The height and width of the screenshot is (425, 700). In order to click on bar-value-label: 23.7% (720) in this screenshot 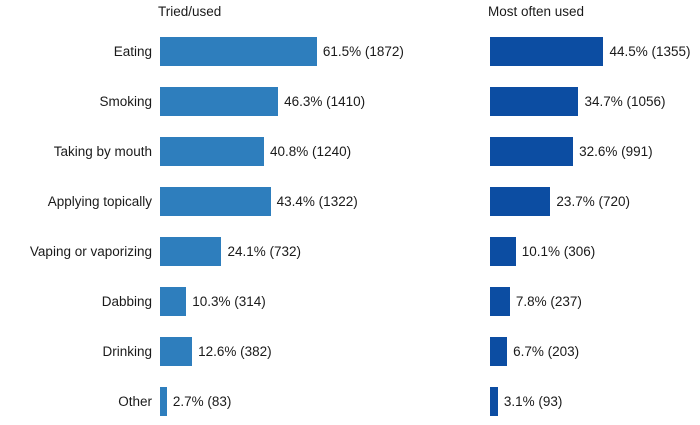, I will do `click(593, 201)`.